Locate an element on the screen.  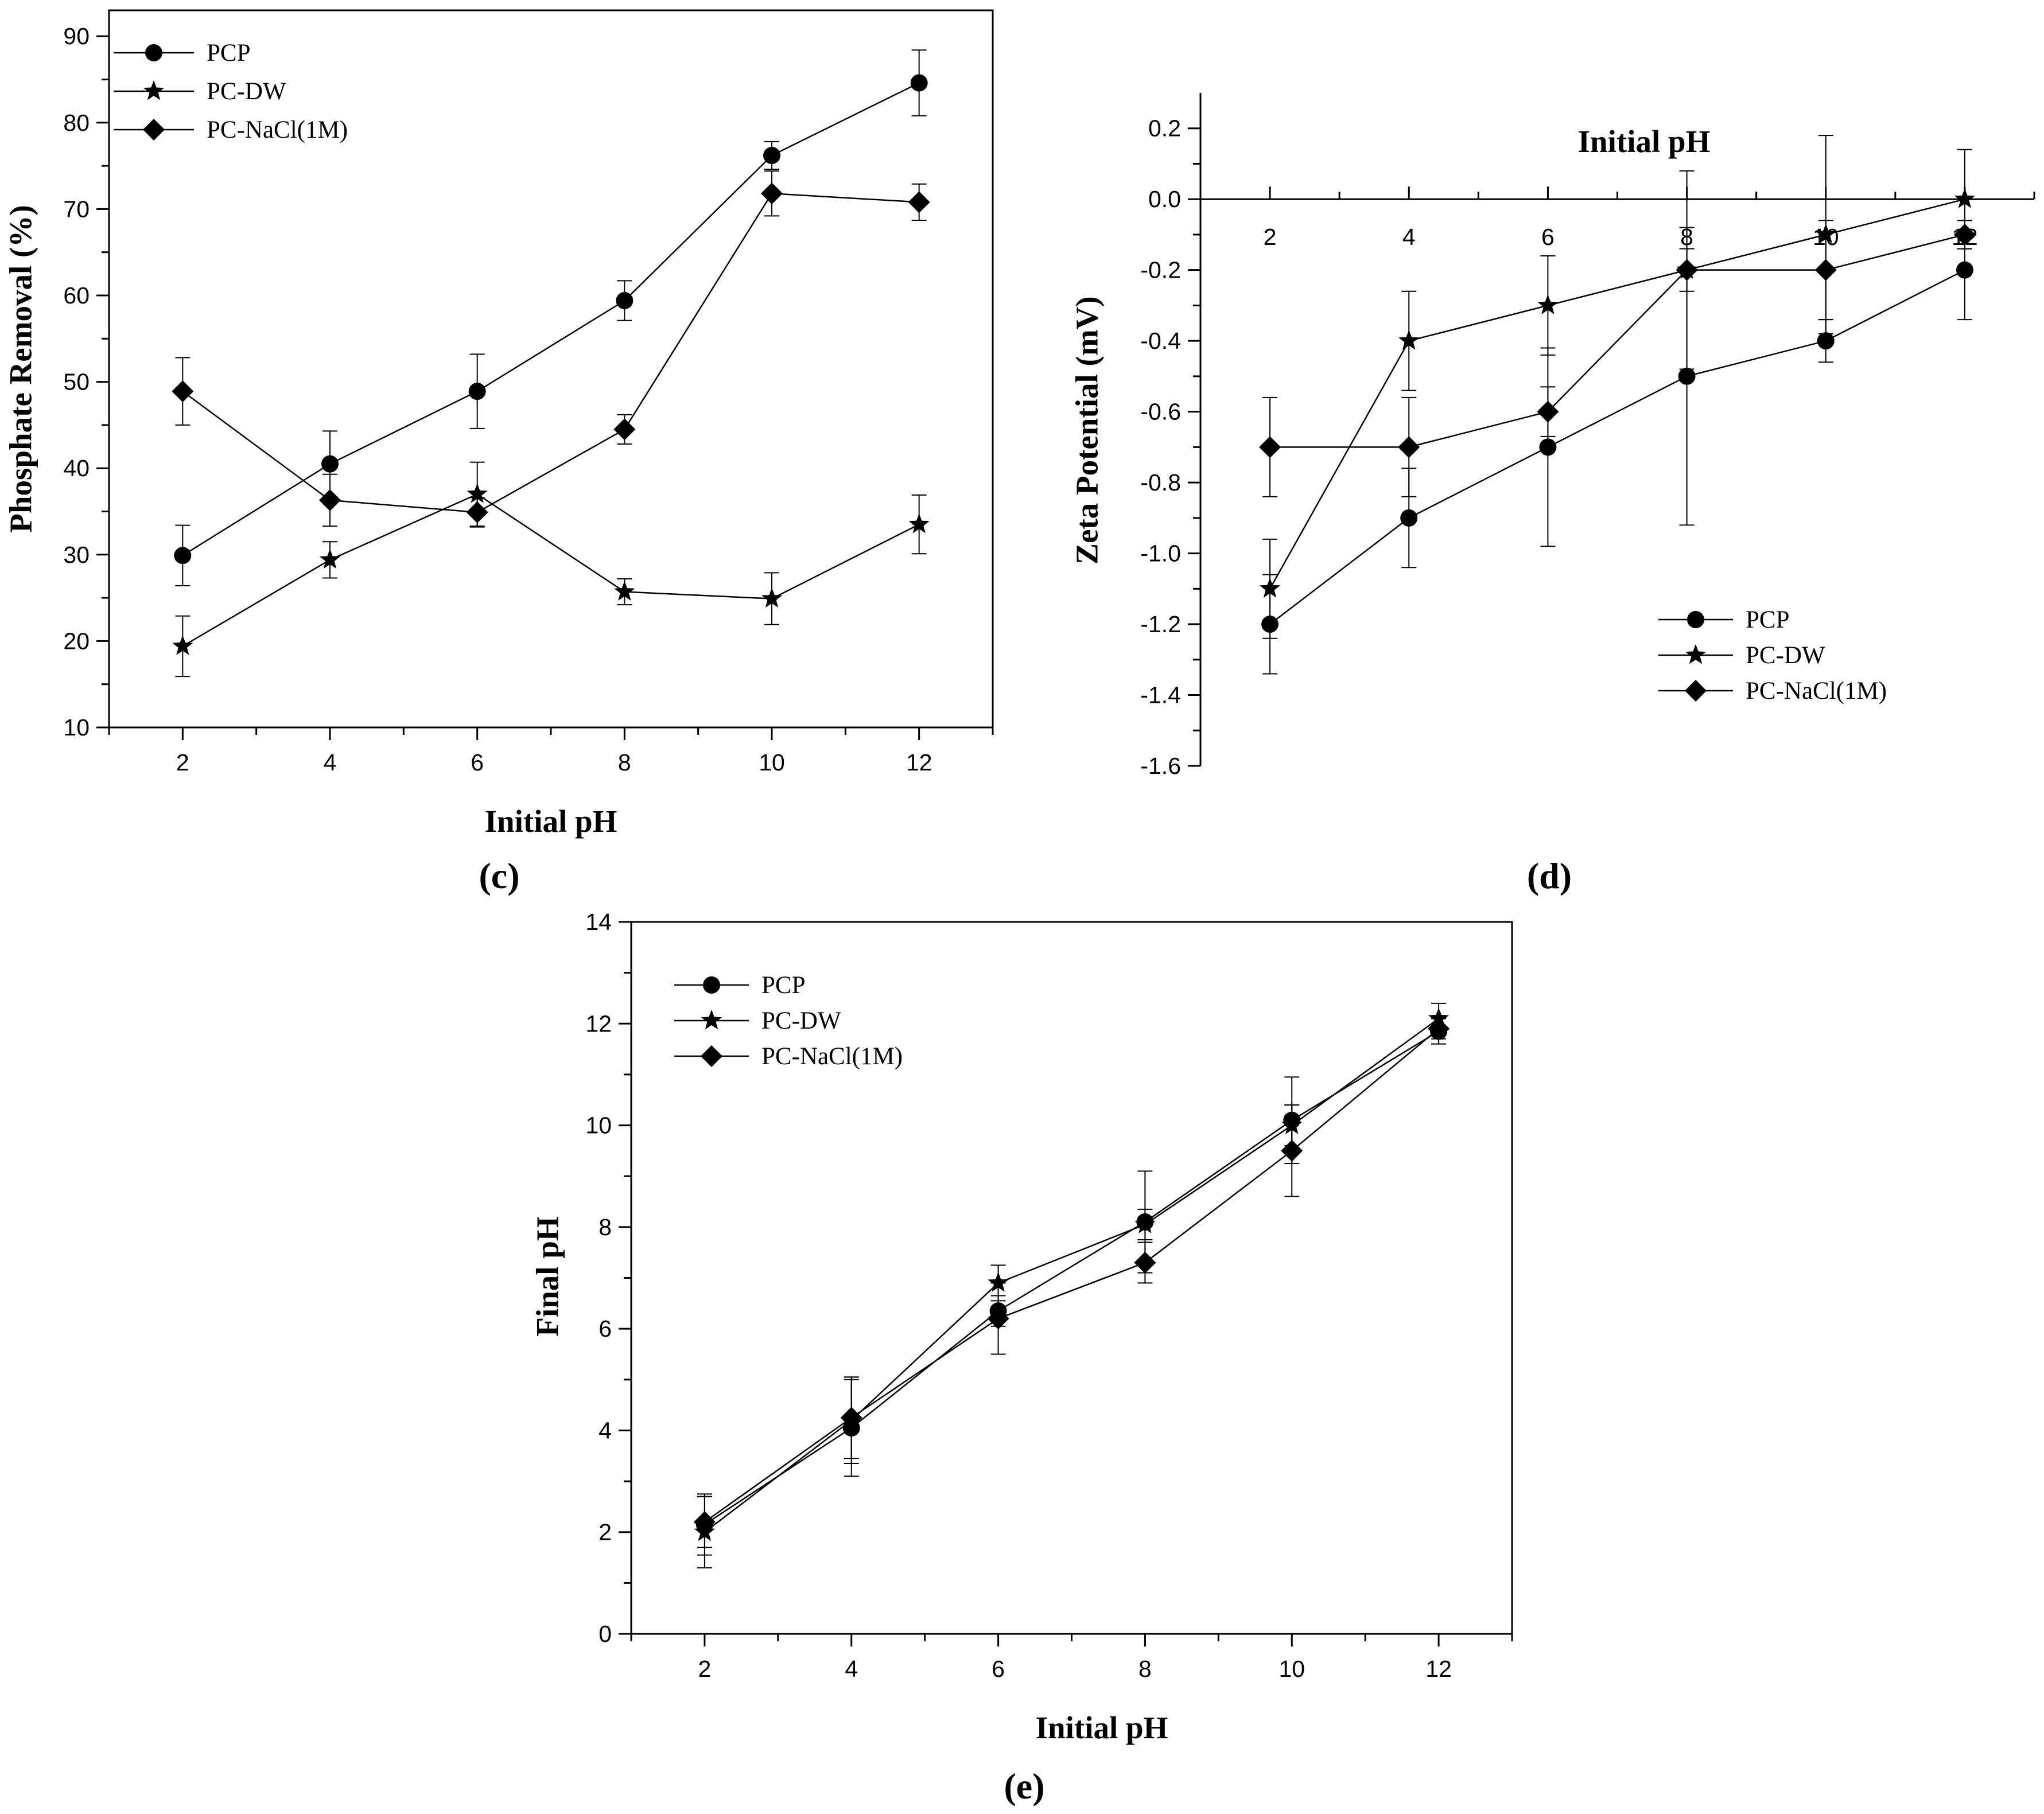
y-tick-label: 0 is located at coordinates (605, 1634).